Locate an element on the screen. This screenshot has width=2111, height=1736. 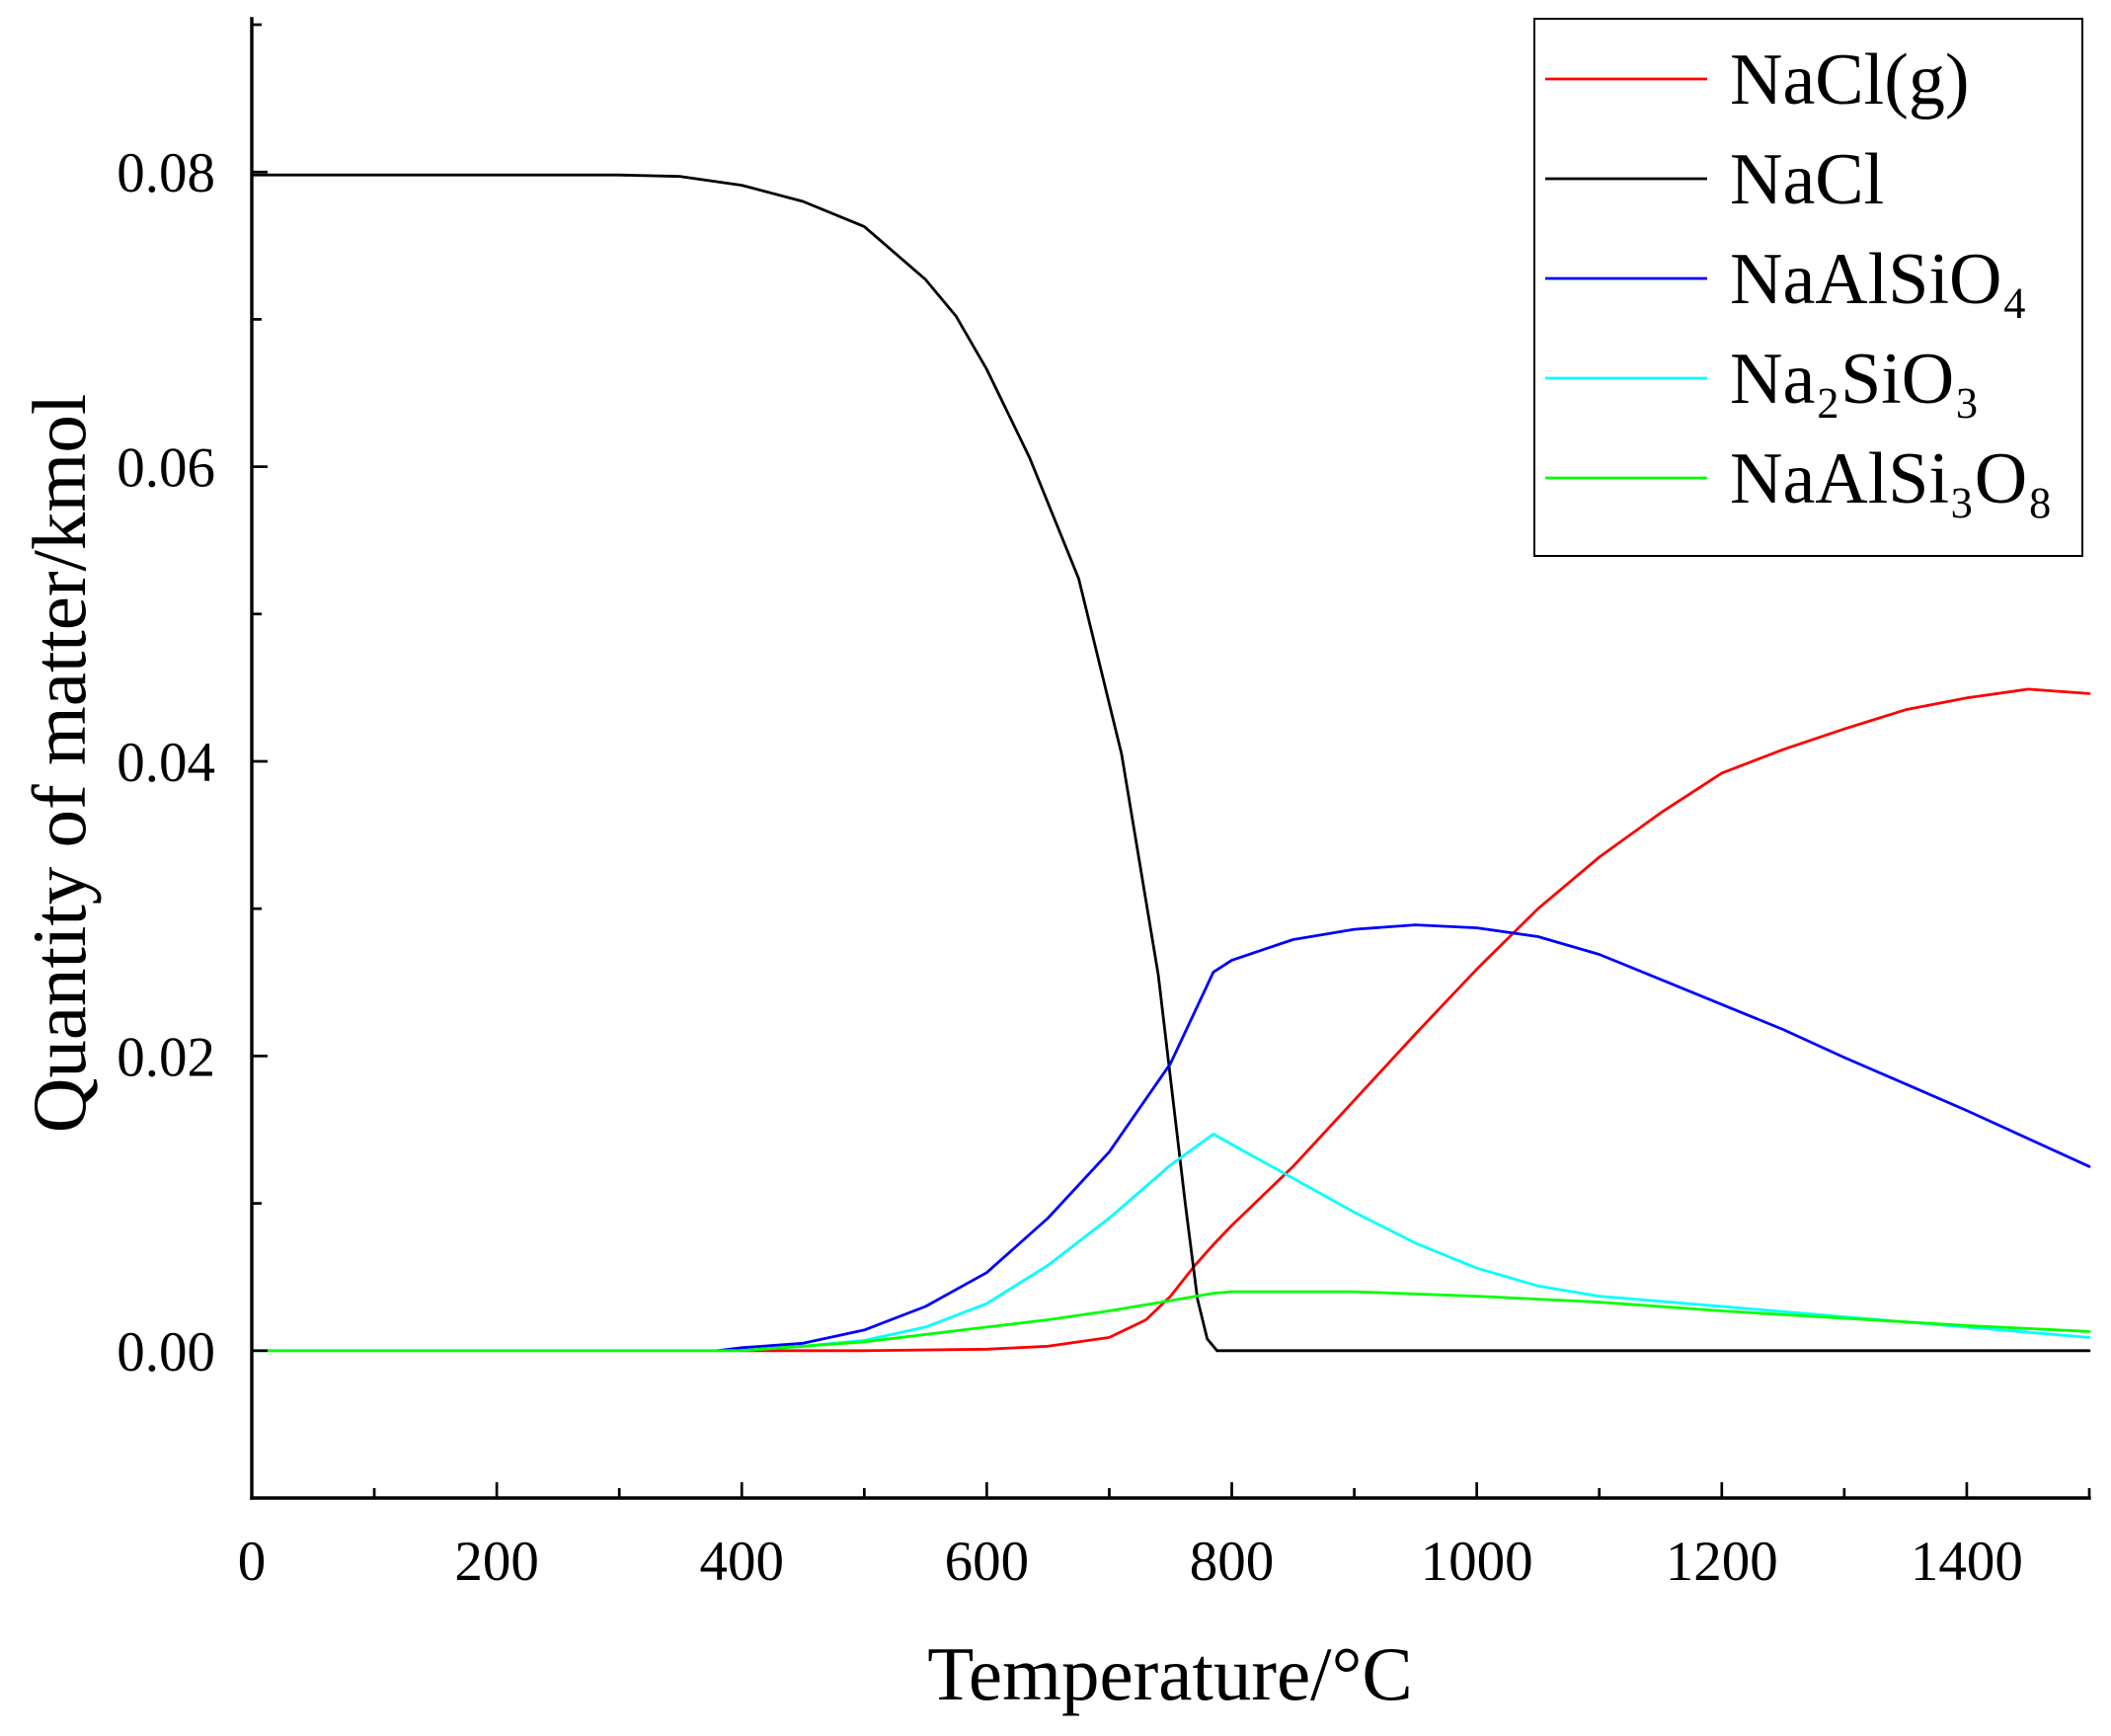
x-axis-title: Temperature/°C is located at coordinates (1169, 1673).